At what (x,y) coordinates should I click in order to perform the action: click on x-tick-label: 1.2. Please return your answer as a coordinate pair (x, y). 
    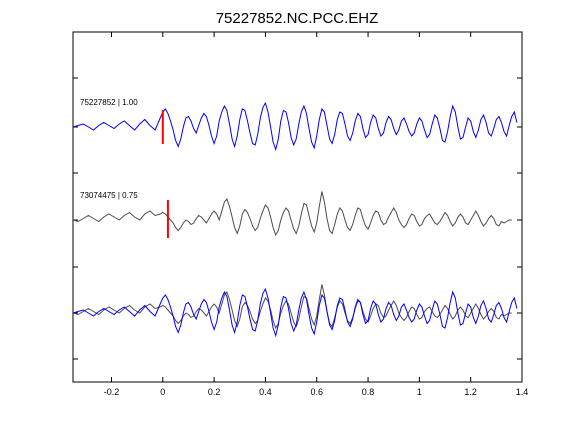
    Looking at the image, I should click on (470, 392).